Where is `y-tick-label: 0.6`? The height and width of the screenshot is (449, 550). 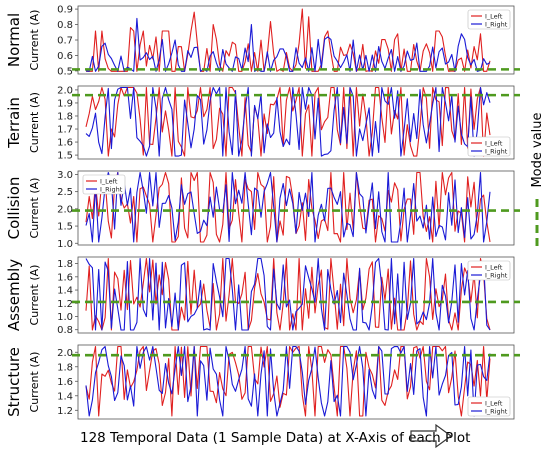 y-tick-label: 0.6 is located at coordinates (65, 56).